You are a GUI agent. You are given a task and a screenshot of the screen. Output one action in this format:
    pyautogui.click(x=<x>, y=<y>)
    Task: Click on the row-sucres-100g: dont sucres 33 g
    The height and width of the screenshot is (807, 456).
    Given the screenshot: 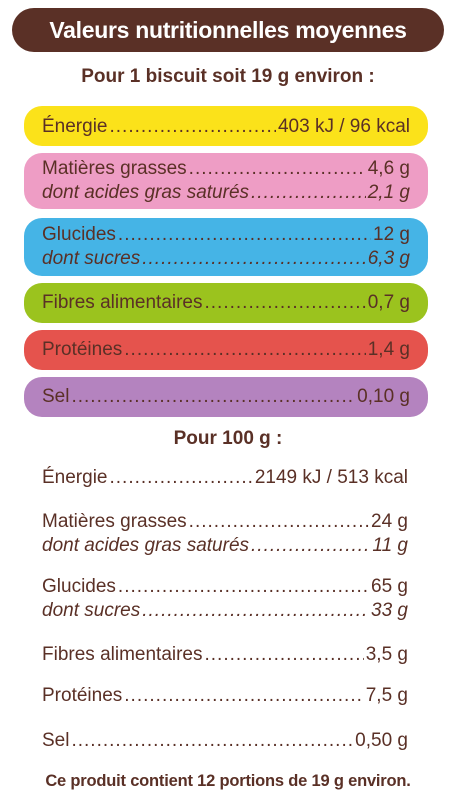 What is the action you would take?
    pyautogui.click(x=225, y=611)
    